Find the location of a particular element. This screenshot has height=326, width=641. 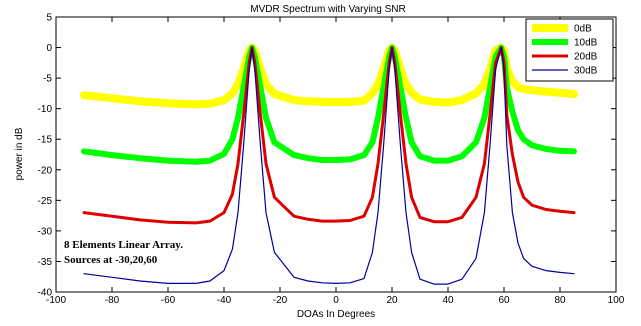

y-tick-label: -30 is located at coordinates (45, 231).